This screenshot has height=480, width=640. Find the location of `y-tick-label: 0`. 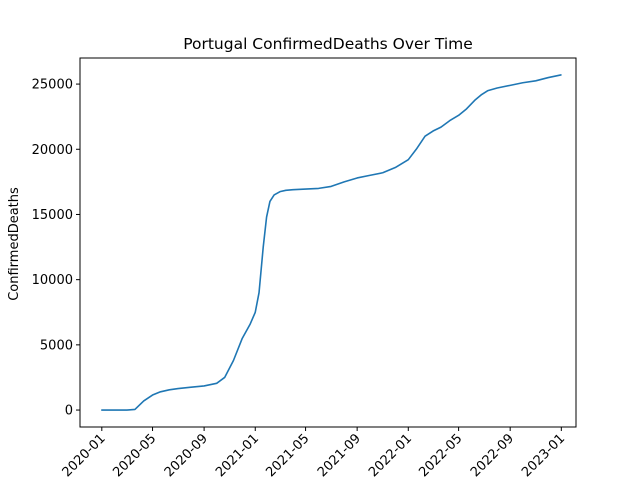

y-tick-label: 0 is located at coordinates (69, 411).